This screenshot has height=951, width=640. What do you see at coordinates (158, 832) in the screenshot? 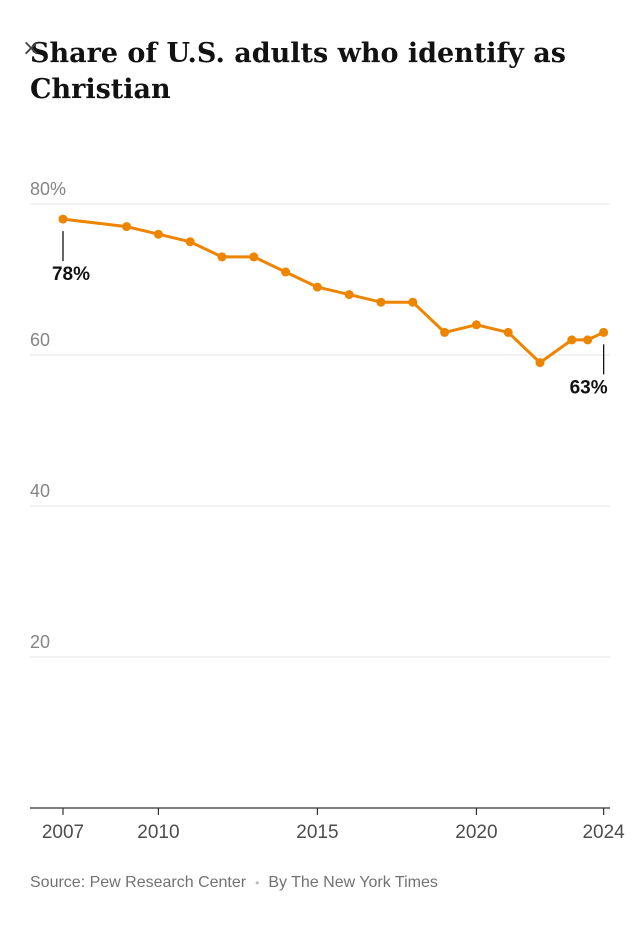
I see `x-tick-label: 2010` at bounding box center [158, 832].